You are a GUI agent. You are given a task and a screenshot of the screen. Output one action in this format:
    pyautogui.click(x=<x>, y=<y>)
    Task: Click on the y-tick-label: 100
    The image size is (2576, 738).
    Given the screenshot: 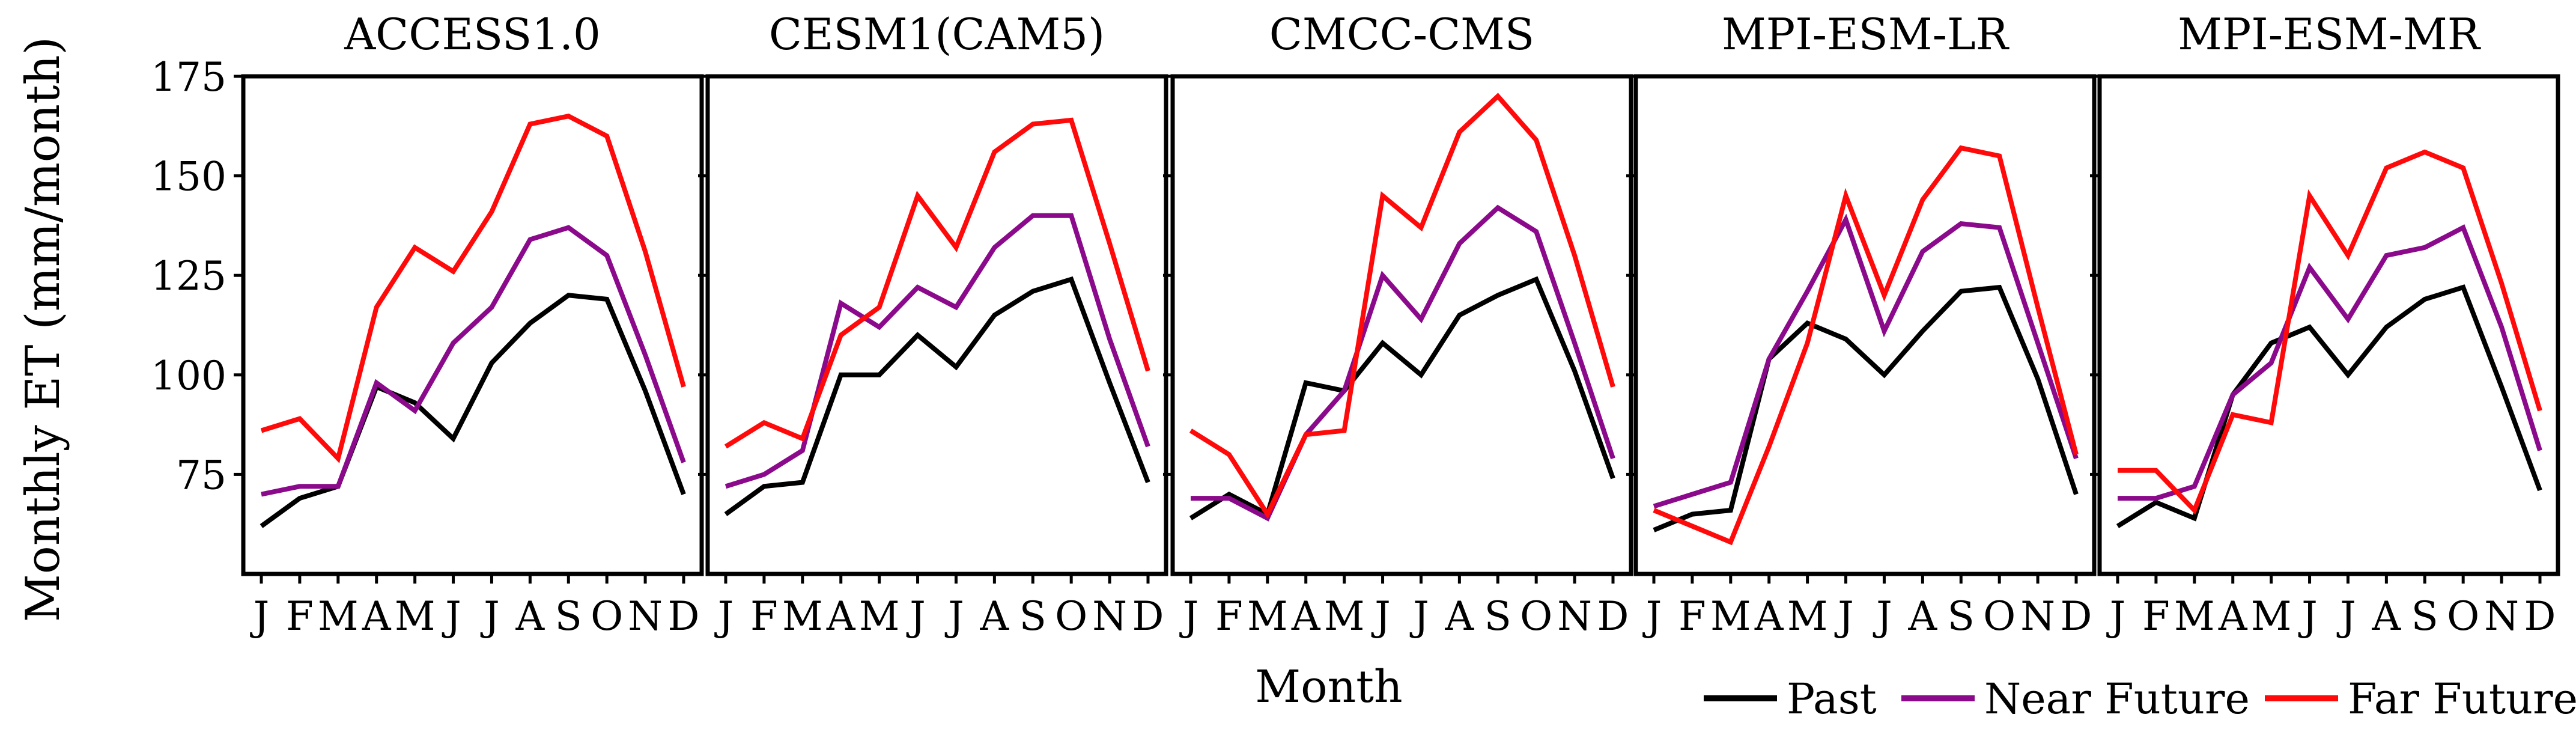 What is the action you would take?
    pyautogui.click(x=188, y=376)
    